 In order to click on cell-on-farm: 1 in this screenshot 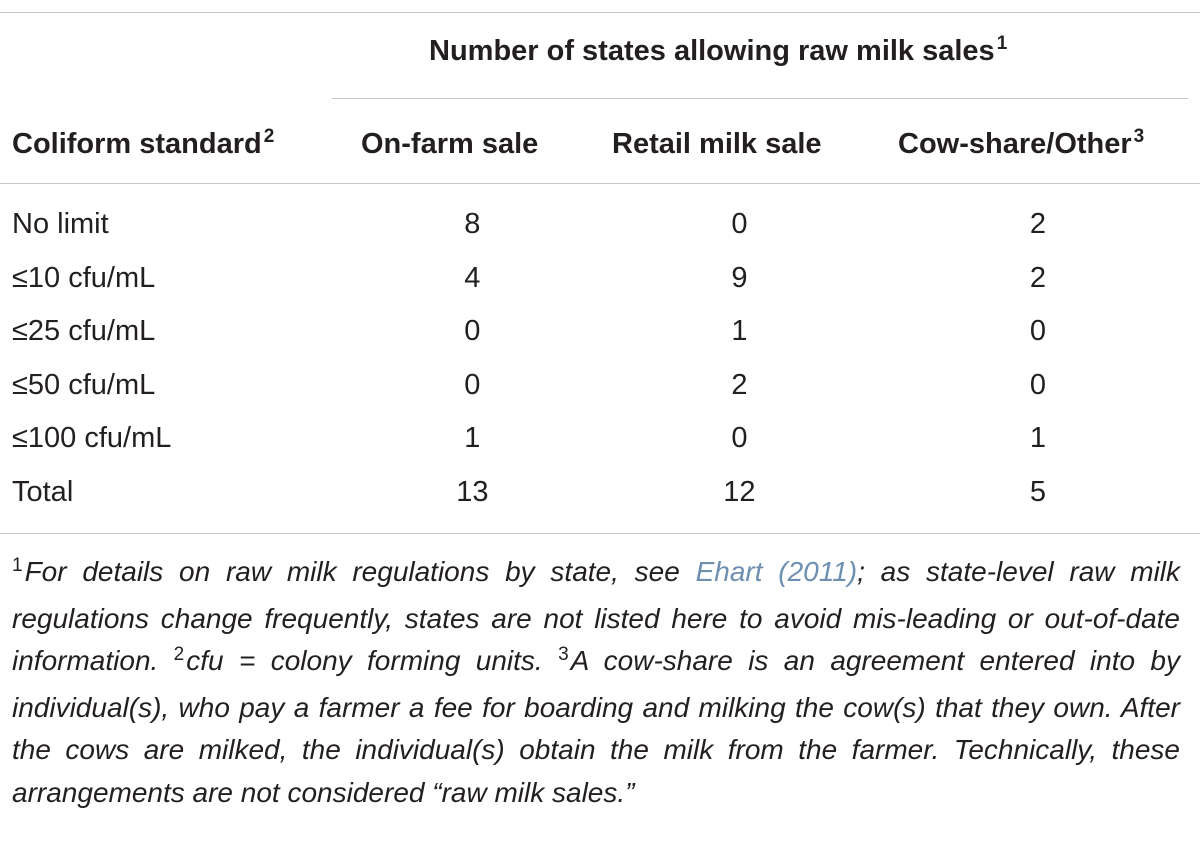, I will do `click(472, 438)`.